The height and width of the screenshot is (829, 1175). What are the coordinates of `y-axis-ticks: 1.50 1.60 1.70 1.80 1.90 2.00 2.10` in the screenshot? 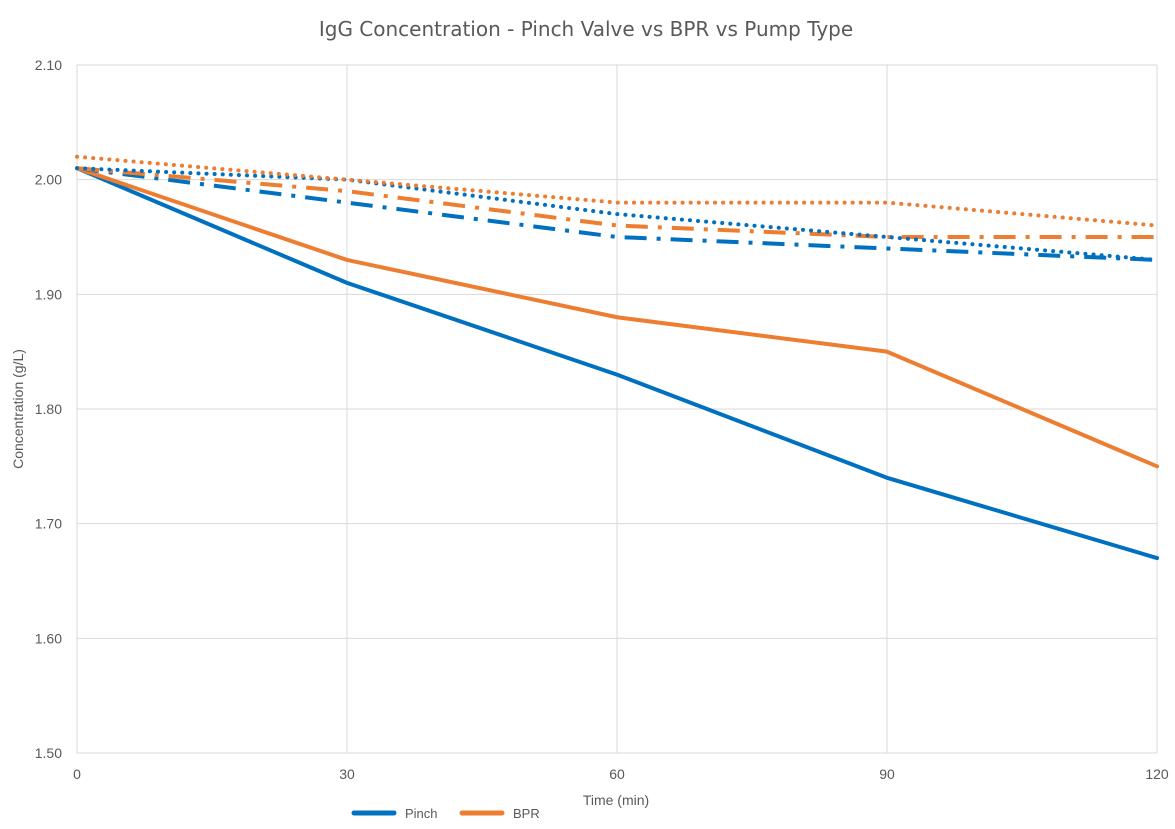 It's located at (48, 409).